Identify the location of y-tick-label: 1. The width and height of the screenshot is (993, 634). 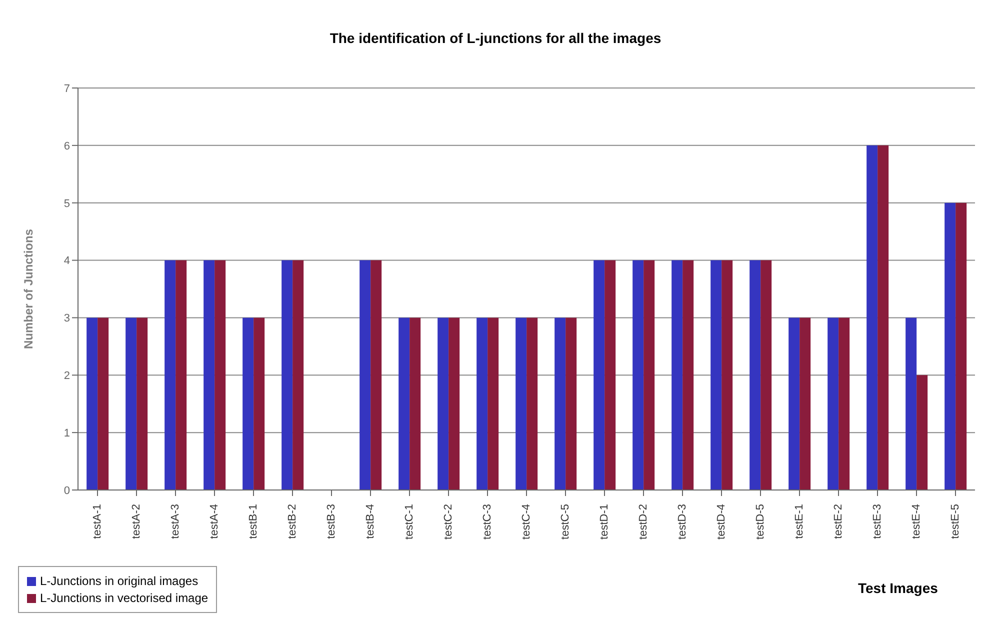
(67, 433).